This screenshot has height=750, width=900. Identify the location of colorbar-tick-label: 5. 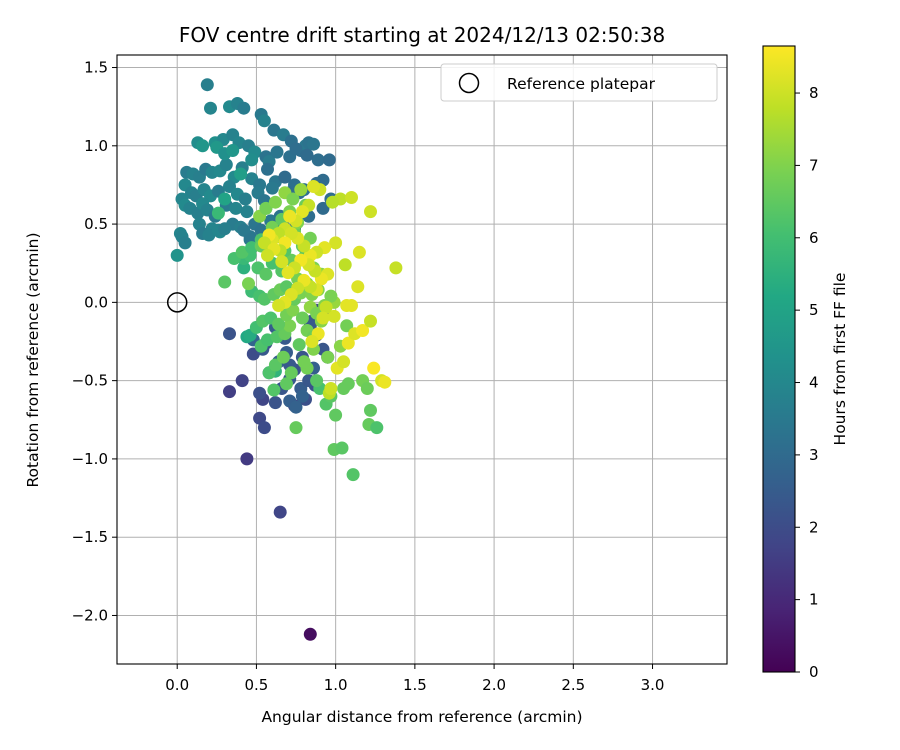
(814, 310).